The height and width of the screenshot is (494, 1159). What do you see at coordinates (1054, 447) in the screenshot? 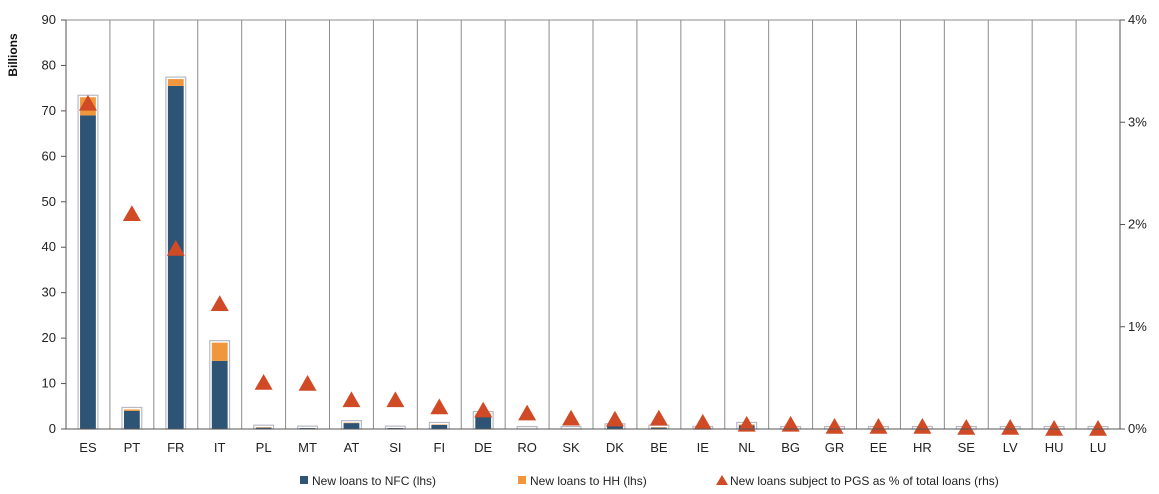
I see `category-label: HU` at bounding box center [1054, 447].